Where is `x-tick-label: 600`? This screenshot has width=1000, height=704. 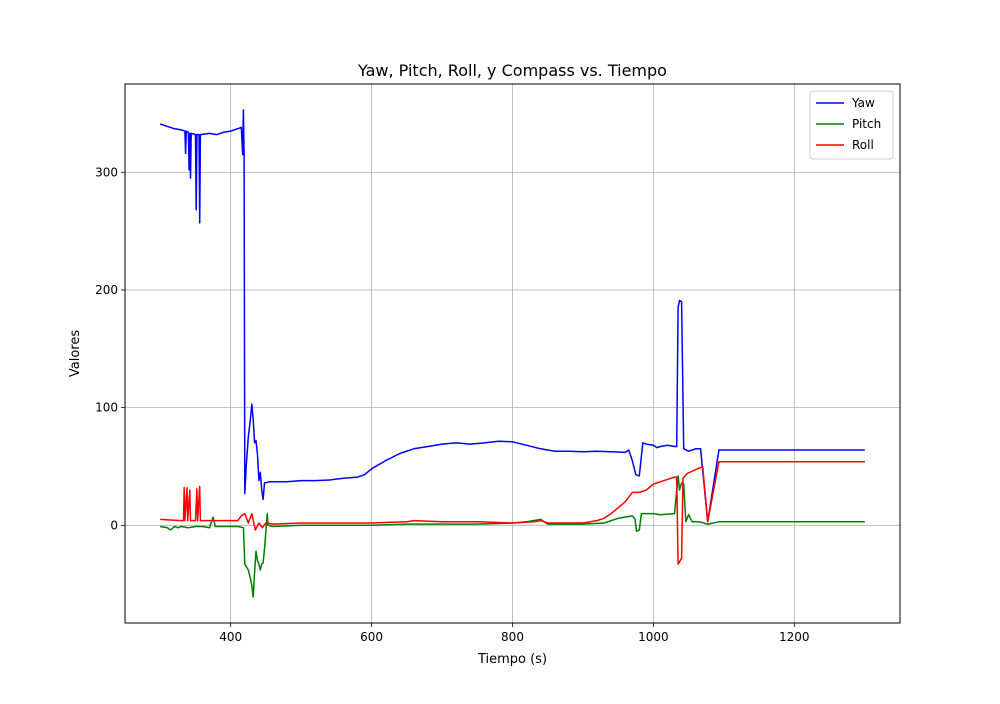
x-tick-label: 600 is located at coordinates (371, 637).